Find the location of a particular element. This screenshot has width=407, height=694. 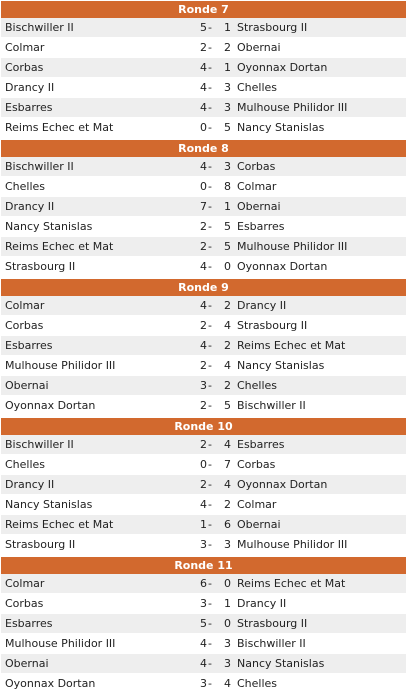

away-team: Oyonnax Dortan is located at coordinates (282, 484).